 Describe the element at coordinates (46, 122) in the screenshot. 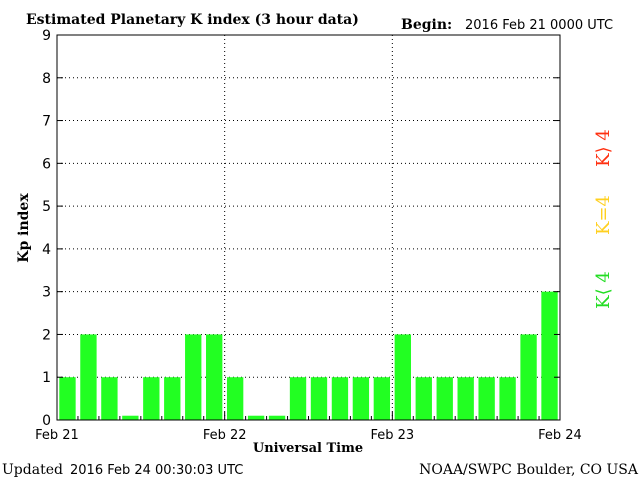

I see `y-tick-label: 7` at that location.